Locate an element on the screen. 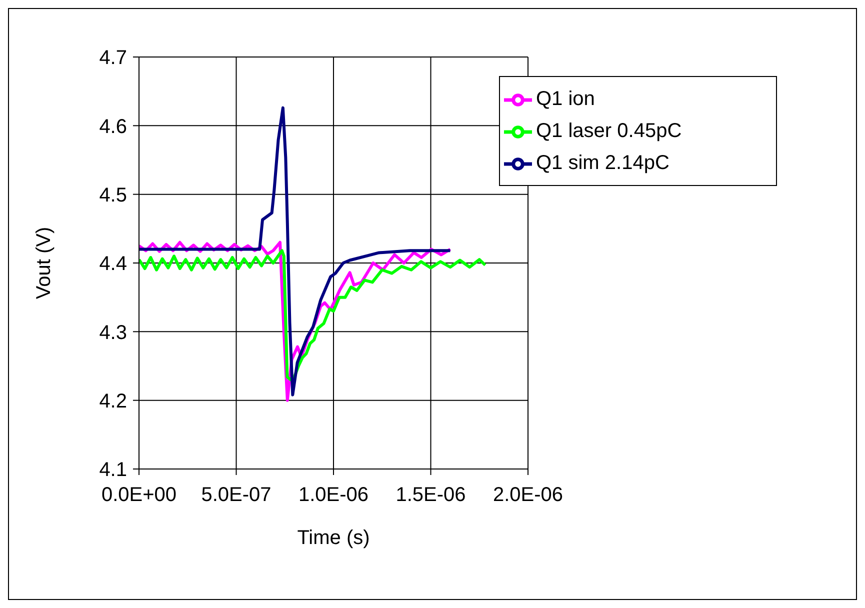 The height and width of the screenshot is (608, 865). x-tick-label: 5.0E-07 is located at coordinates (236, 495).